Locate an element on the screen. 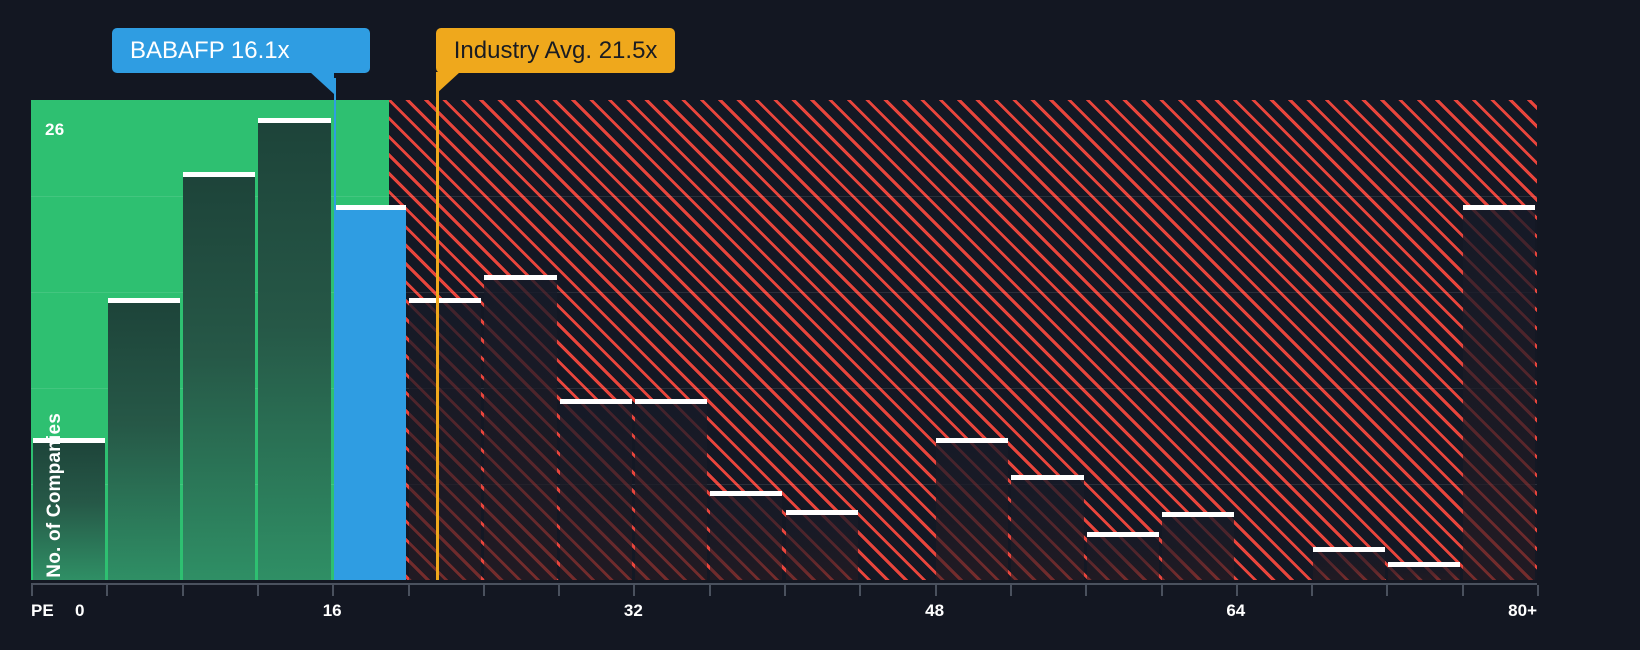 The height and width of the screenshot is (650, 1640). x-axis-tick-label: 80+ is located at coordinates (1522, 610).